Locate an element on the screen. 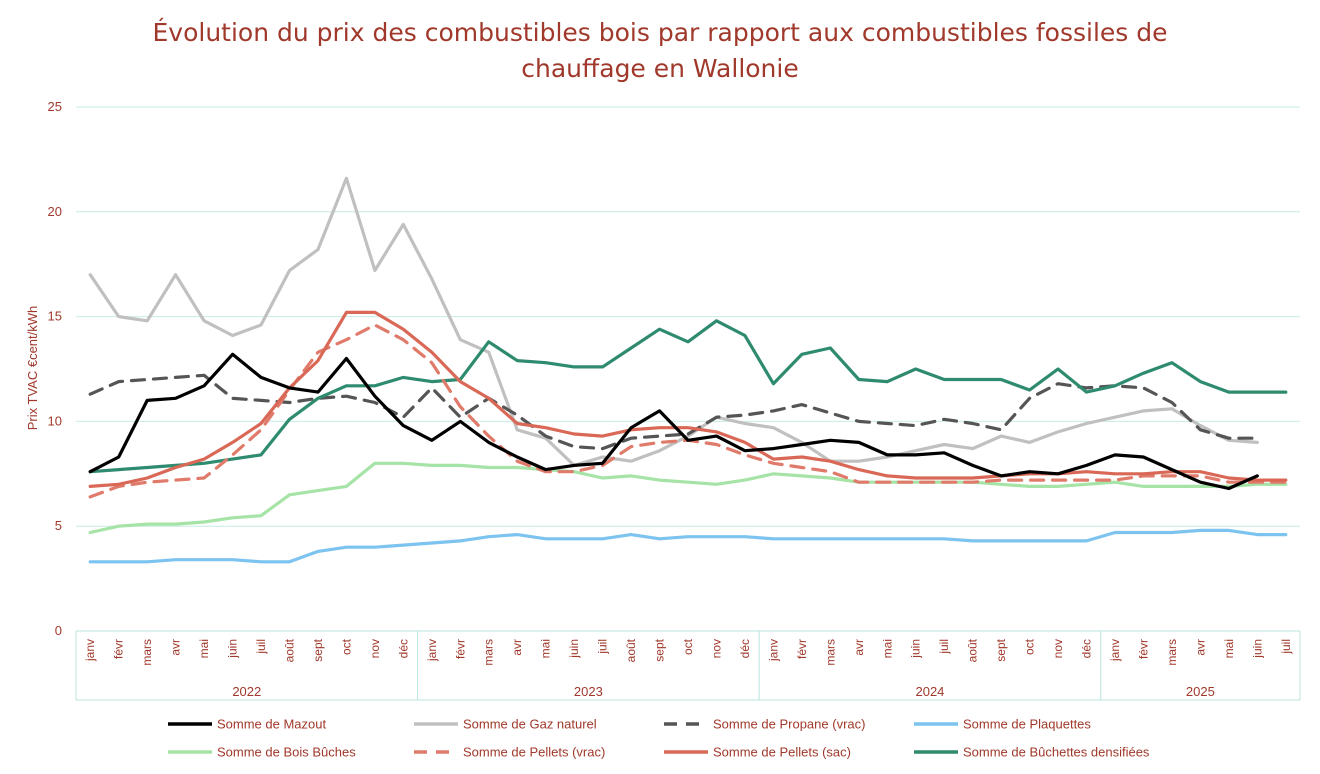 The height and width of the screenshot is (774, 1320). y-tick-label: 0 is located at coordinates (58, 630).